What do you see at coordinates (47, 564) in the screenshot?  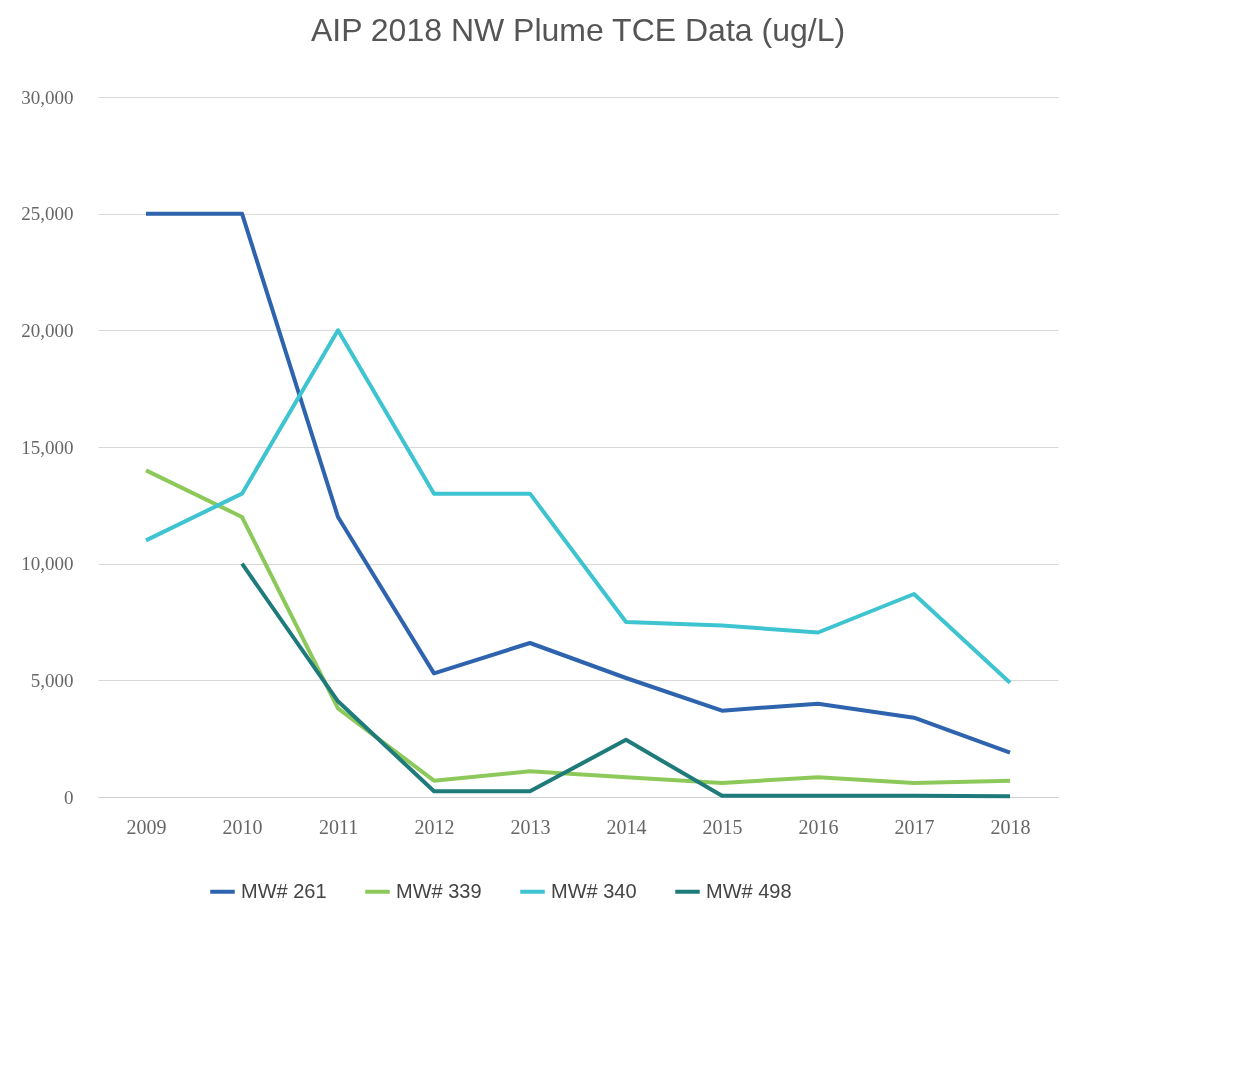 I see `y-tick-label: 10,000` at bounding box center [47, 564].